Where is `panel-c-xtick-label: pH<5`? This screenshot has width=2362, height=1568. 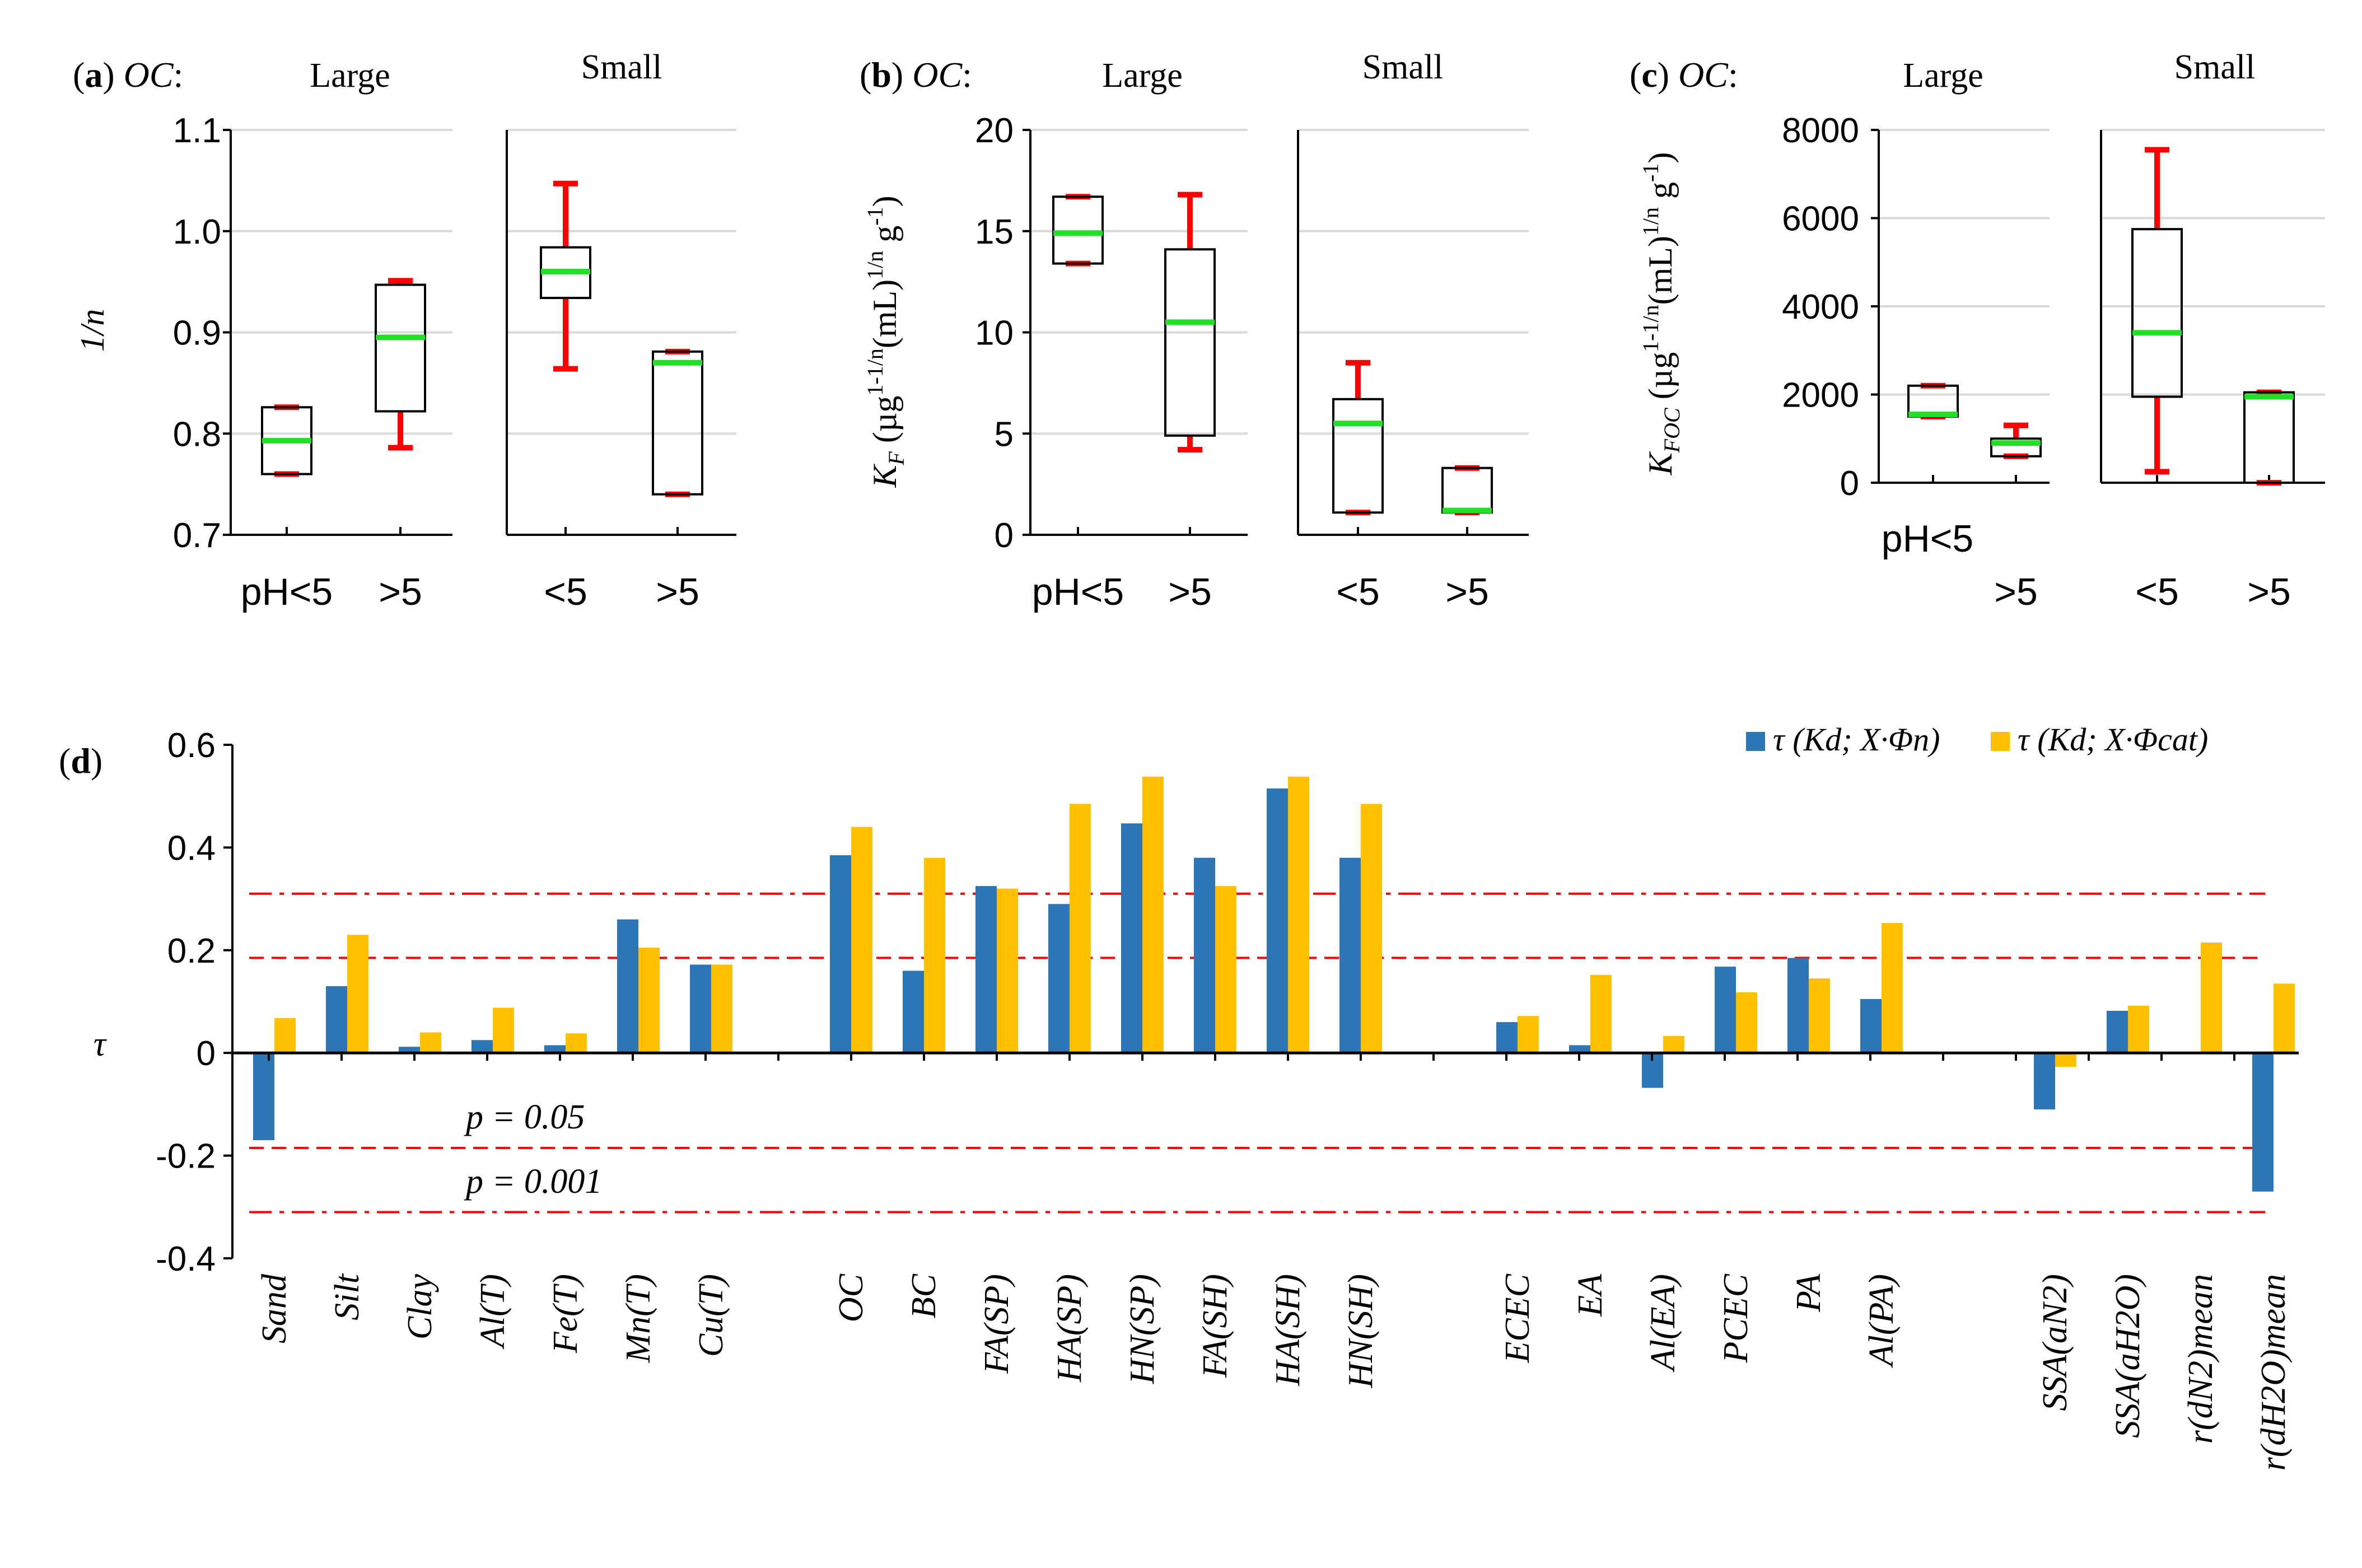
panel-c-xtick-label: pH<5 is located at coordinates (1928, 539).